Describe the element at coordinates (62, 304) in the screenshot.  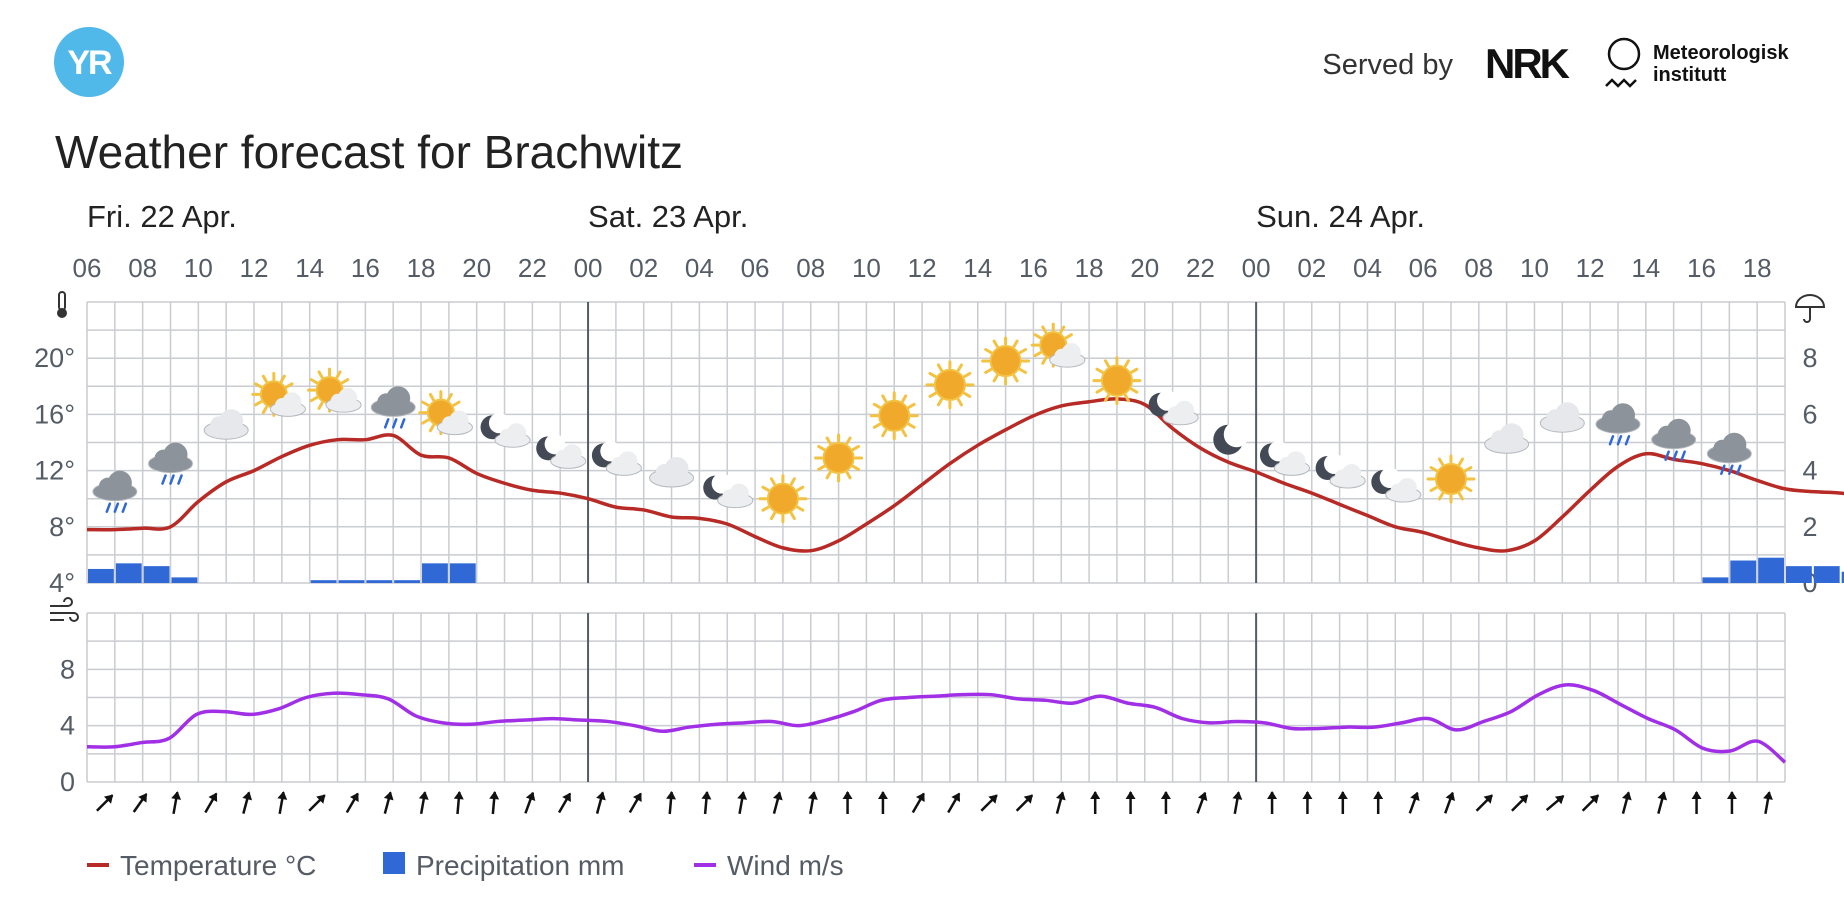
I see `thermometer-icon` at that location.